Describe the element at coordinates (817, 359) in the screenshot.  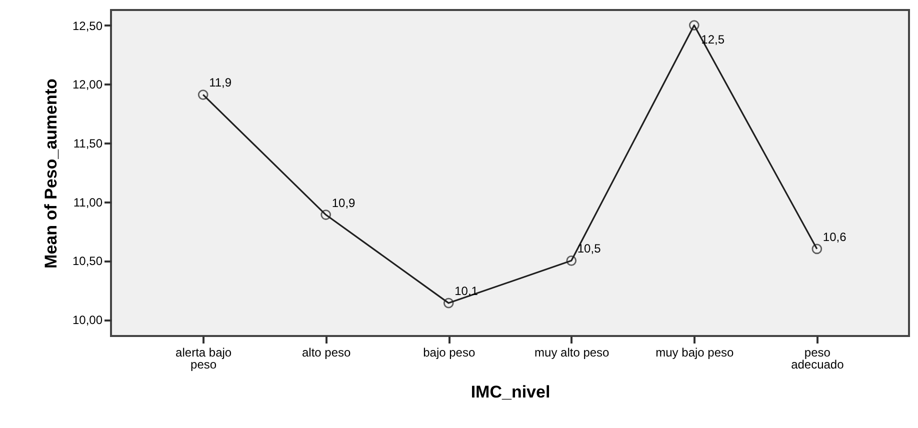
I see `x-tick-label: peso adecuado` at that location.